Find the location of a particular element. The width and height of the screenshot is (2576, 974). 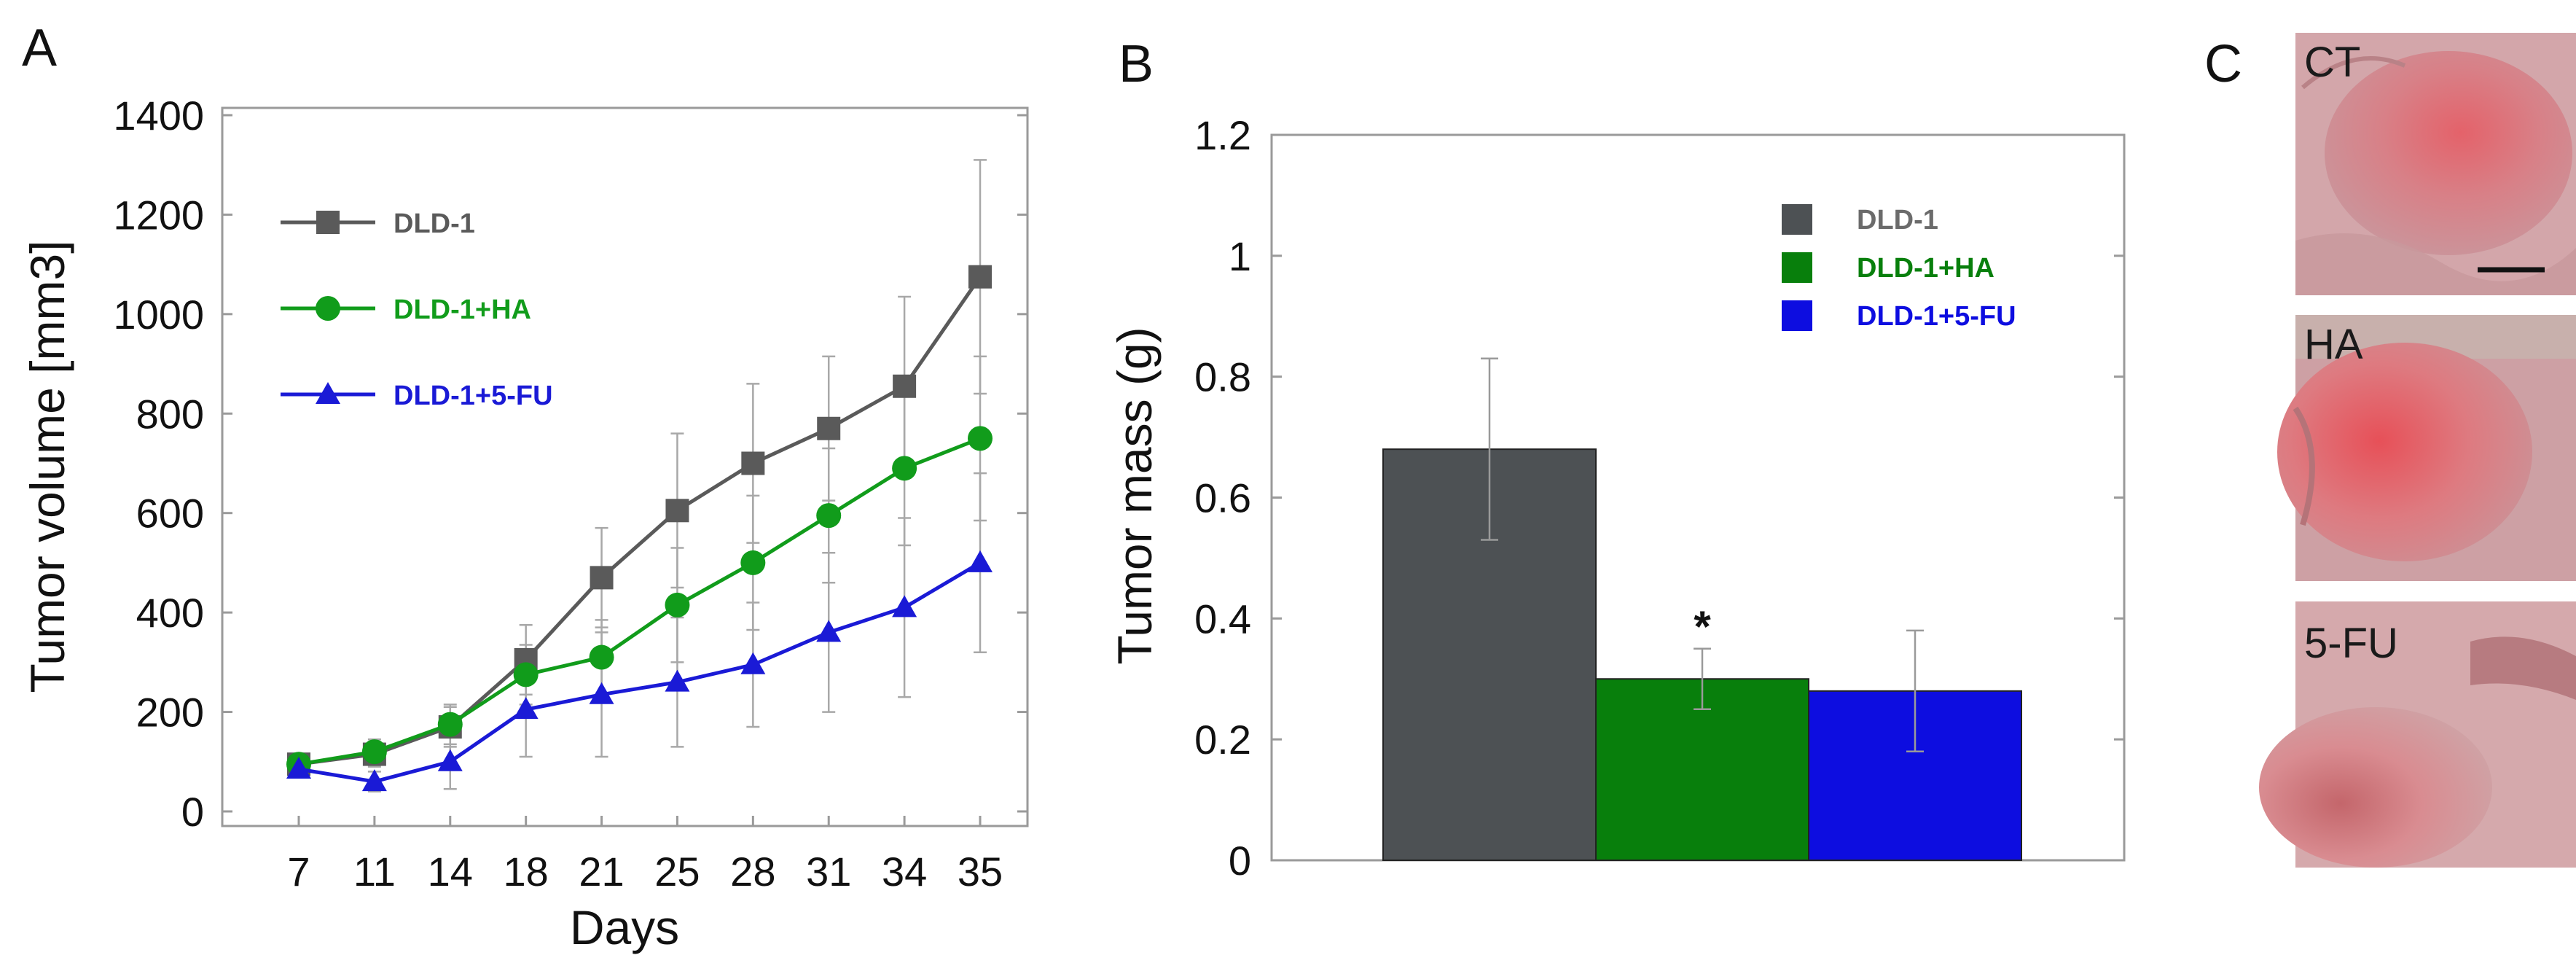

x-tick-label: 14 is located at coordinates (450, 872).